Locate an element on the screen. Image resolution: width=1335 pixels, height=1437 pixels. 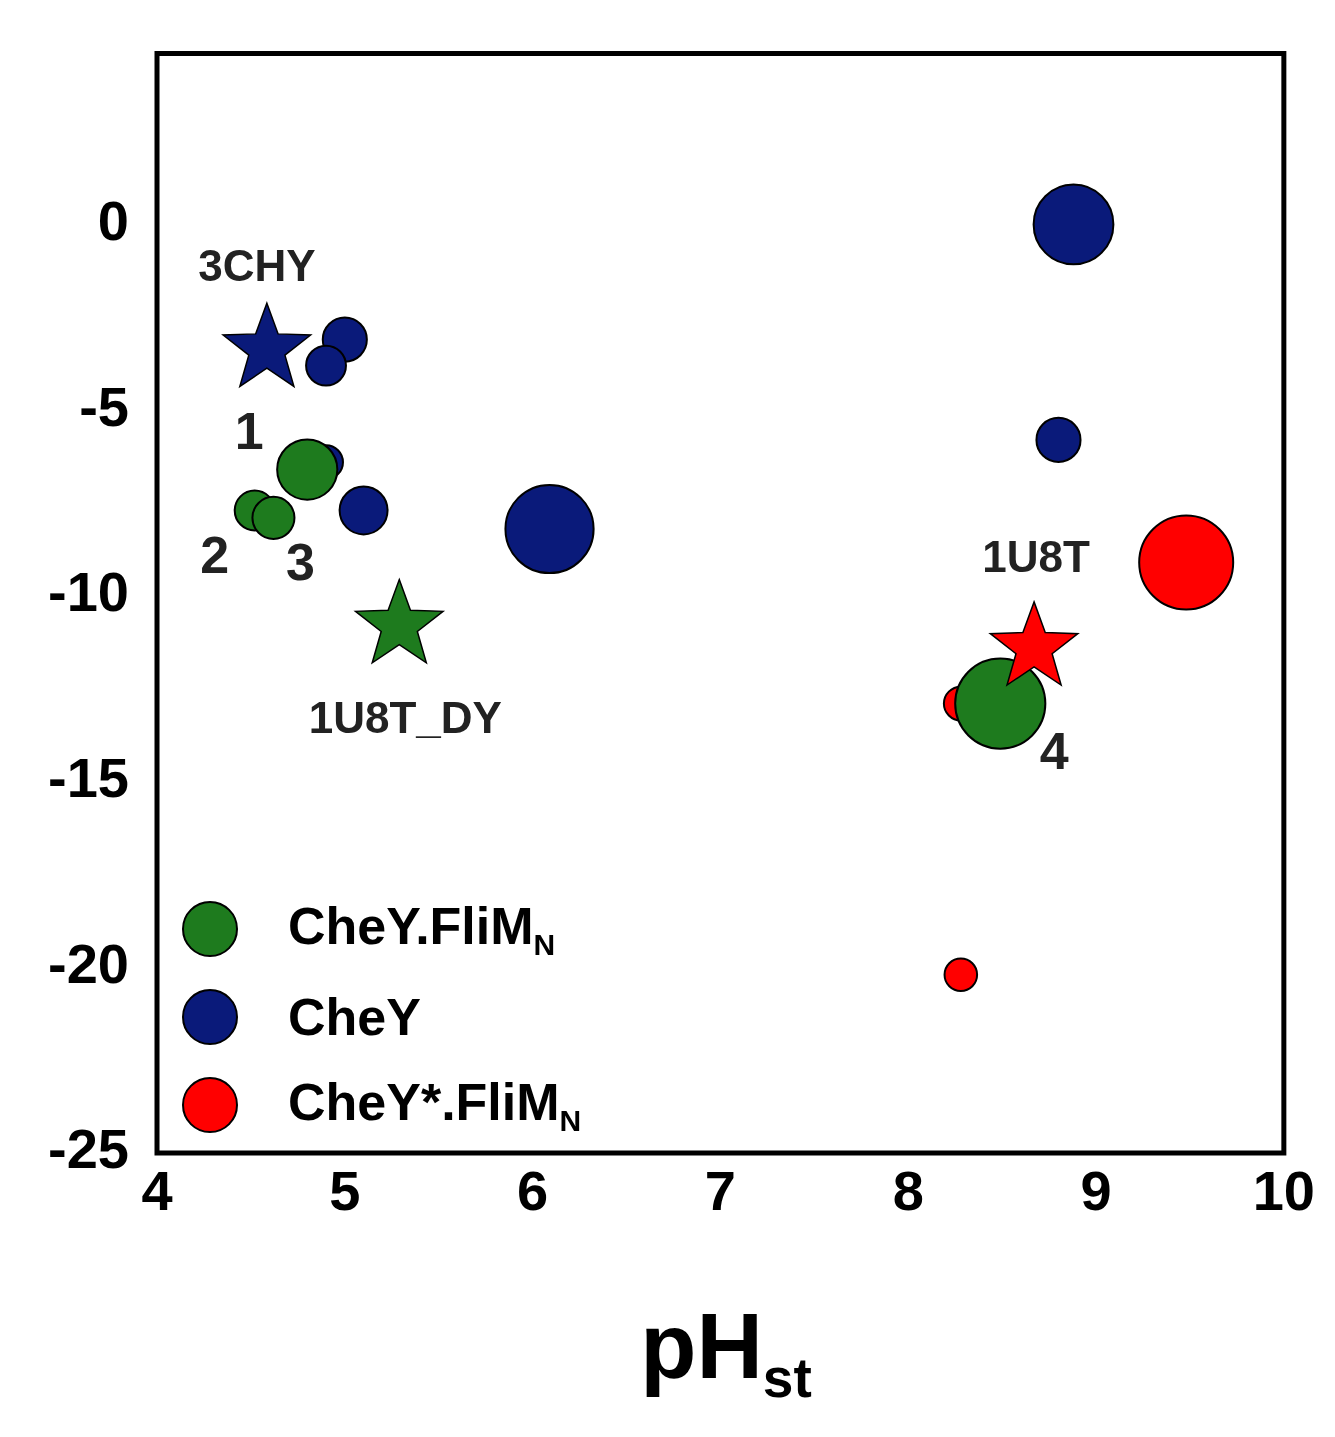
annotation: 4 is located at coordinates (1054, 750).